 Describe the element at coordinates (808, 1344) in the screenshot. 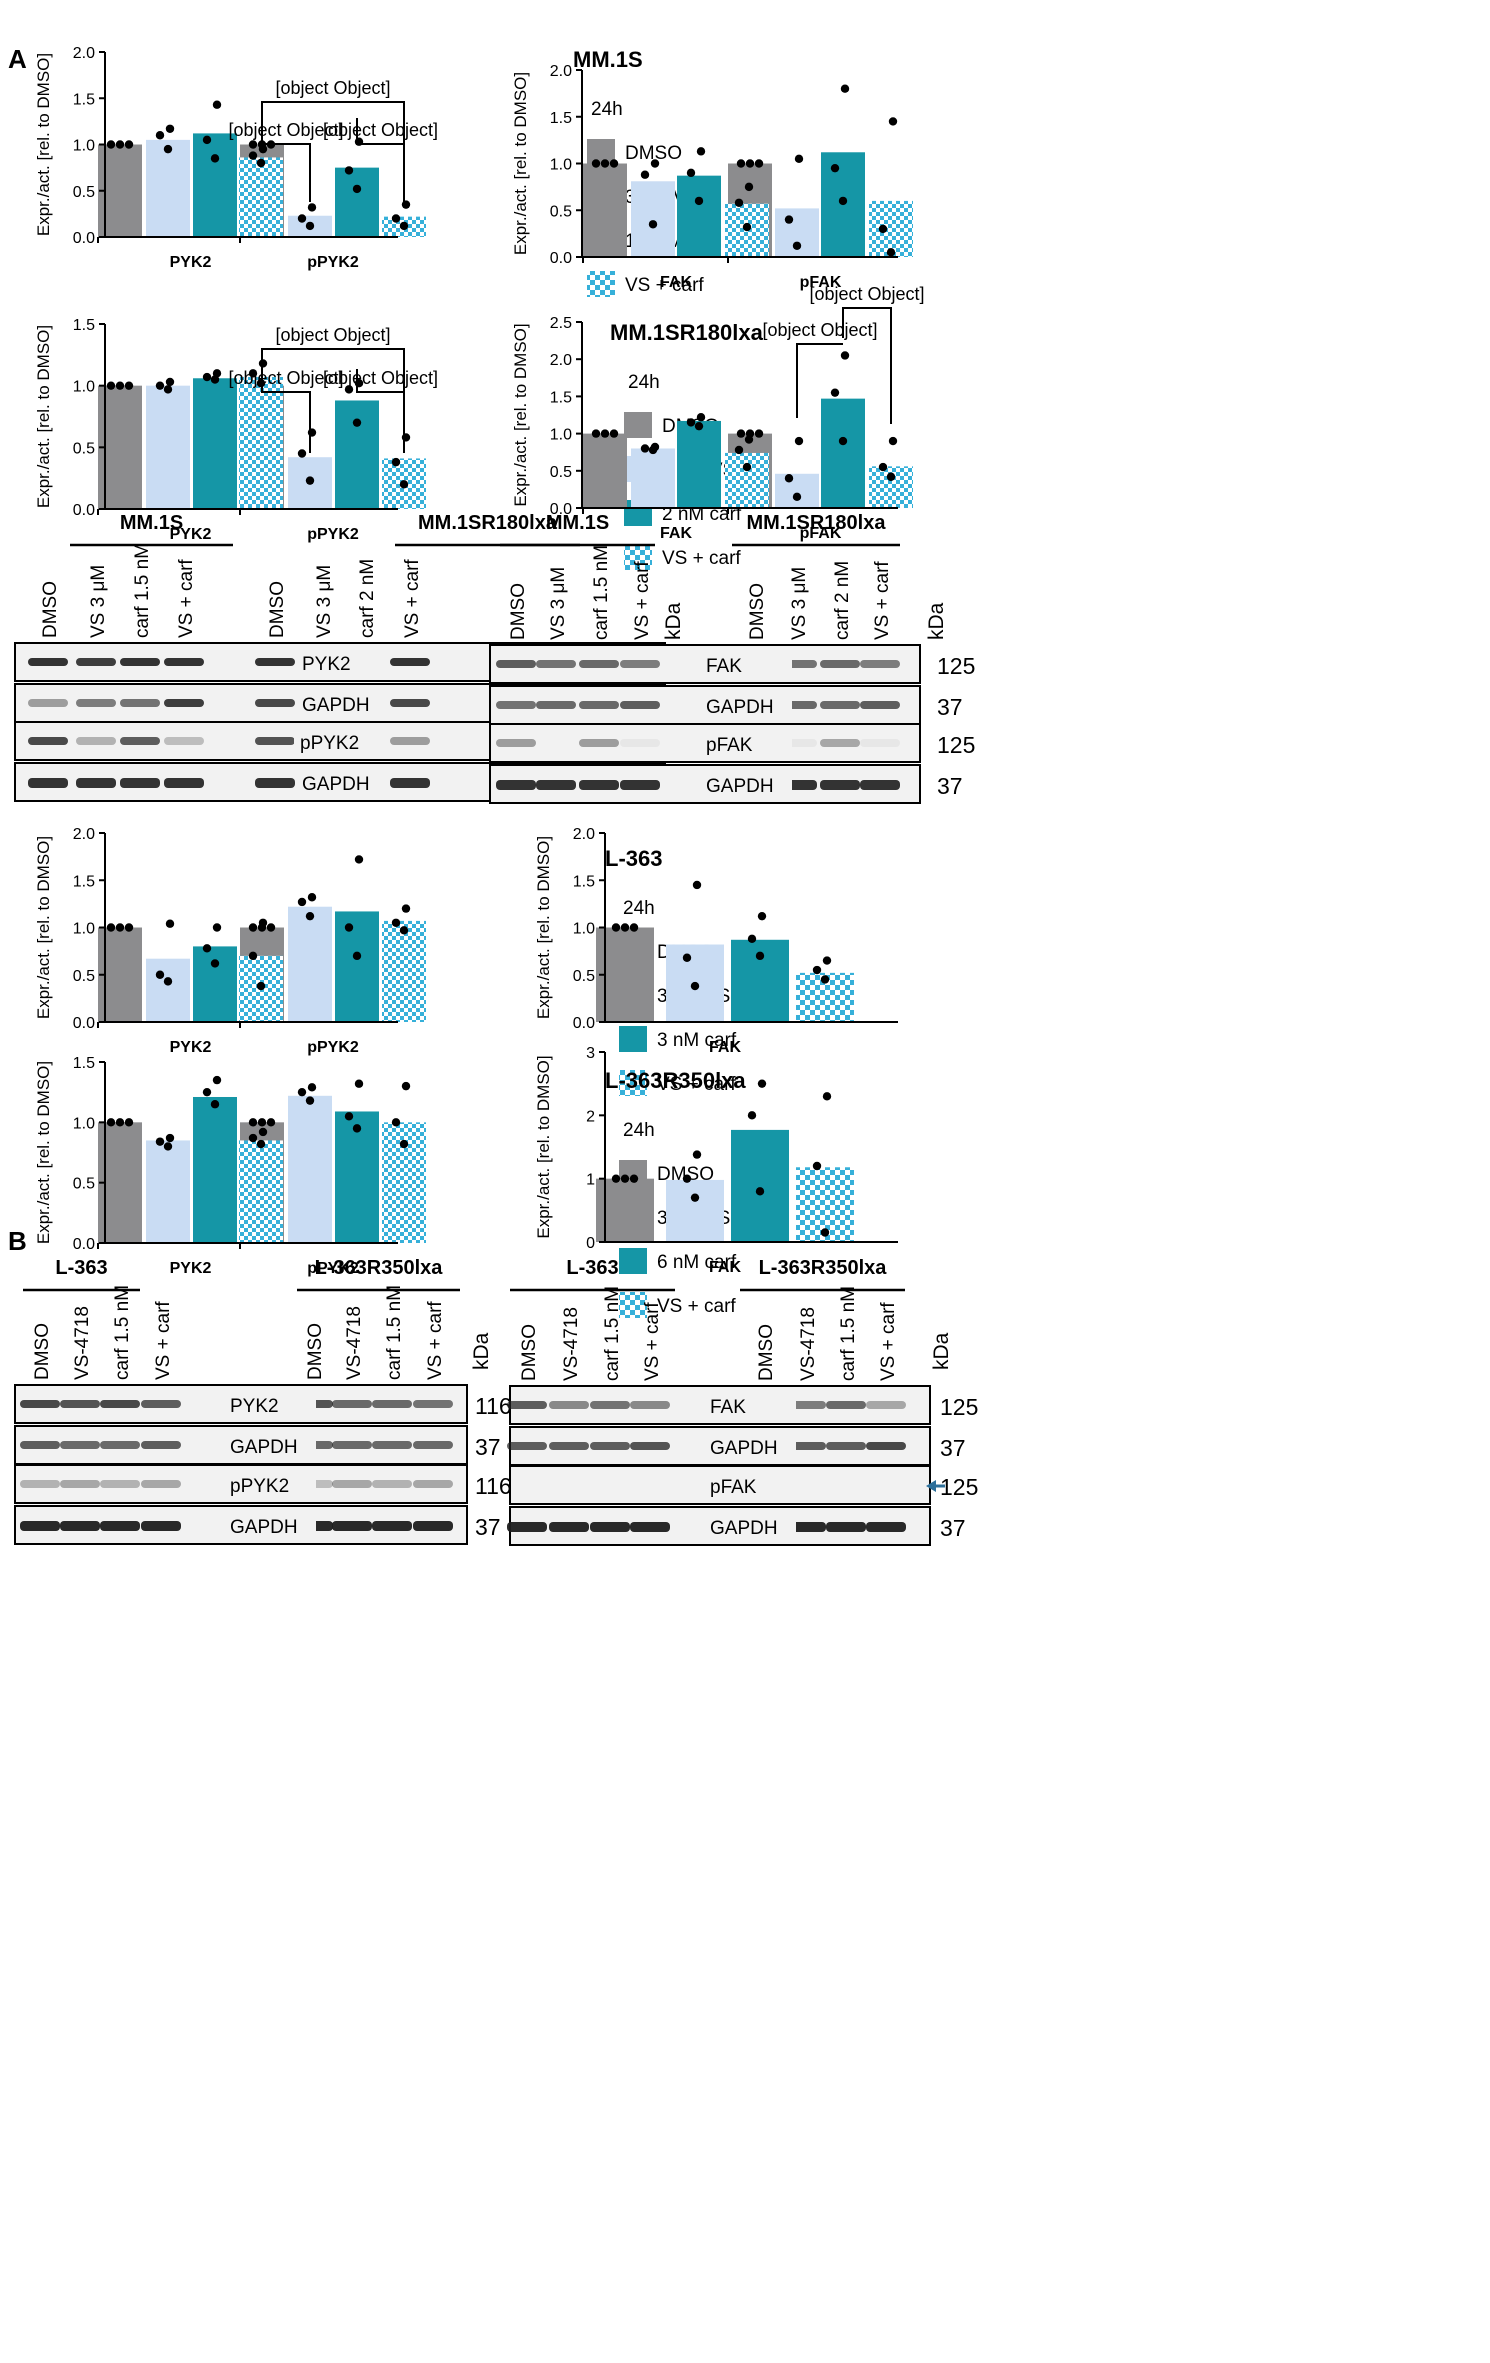

I see `lane-label: VS-4718` at that location.